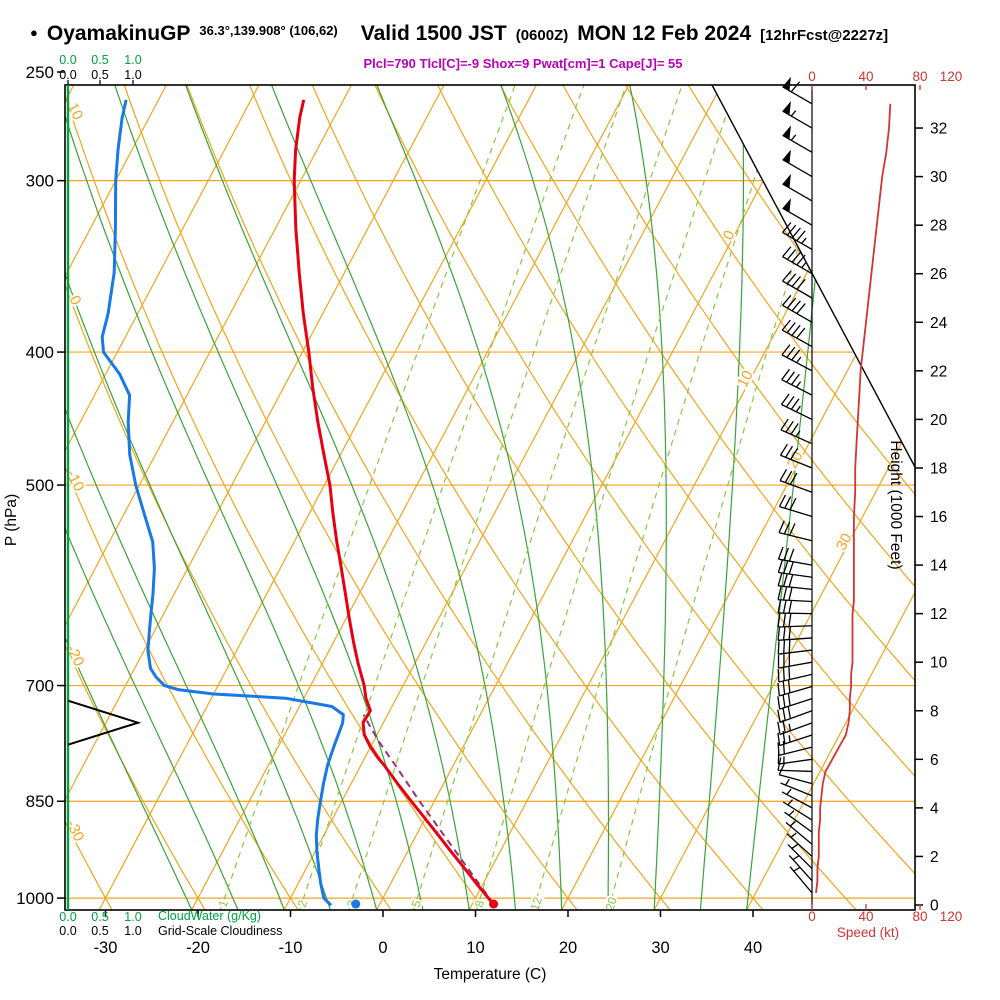 The height and width of the screenshot is (1000, 1000). I want to click on cloudwater-axis-label: CloudWater (g/Kg), so click(209, 916).